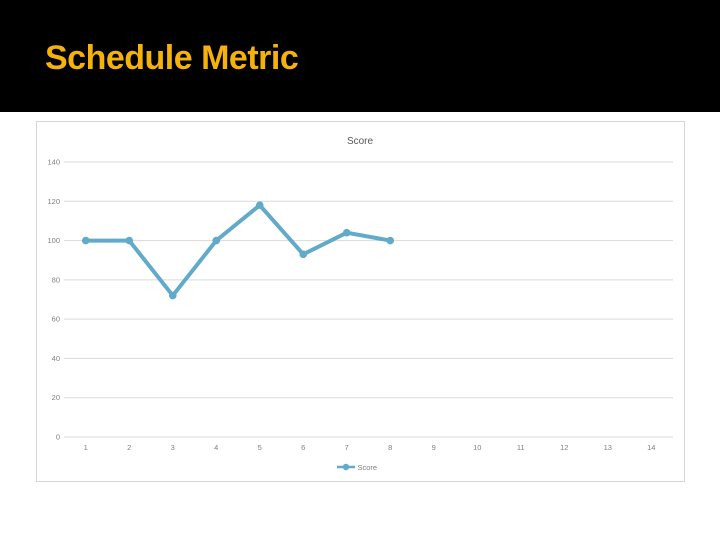 Image resolution: width=720 pixels, height=540 pixels. Describe the element at coordinates (53, 201) in the screenshot. I see `y-tick-label: 120` at that location.